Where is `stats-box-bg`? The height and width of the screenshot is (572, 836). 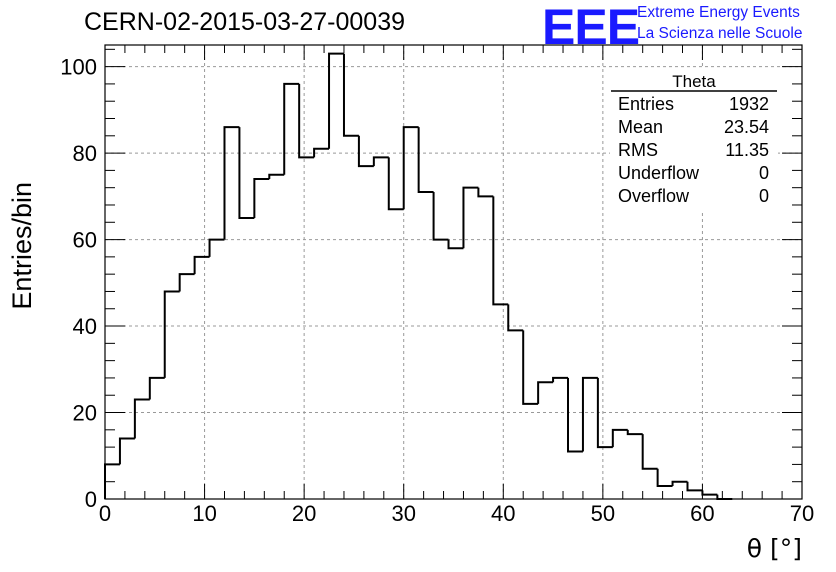
stats-box-bg is located at coordinates (694, 140).